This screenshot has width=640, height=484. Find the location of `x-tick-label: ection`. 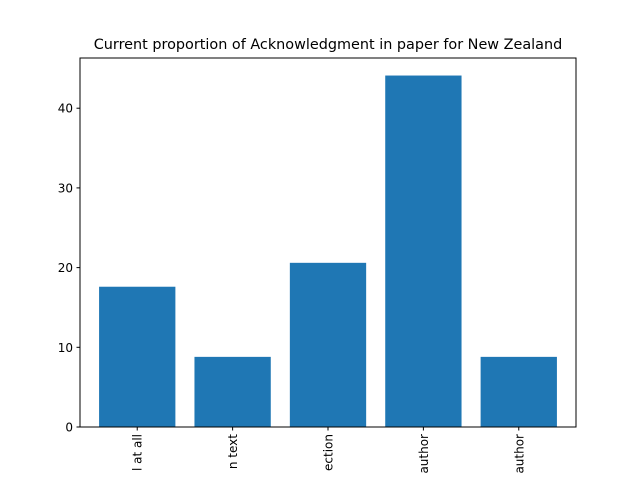

x-tick-label: ection is located at coordinates (329, 452).